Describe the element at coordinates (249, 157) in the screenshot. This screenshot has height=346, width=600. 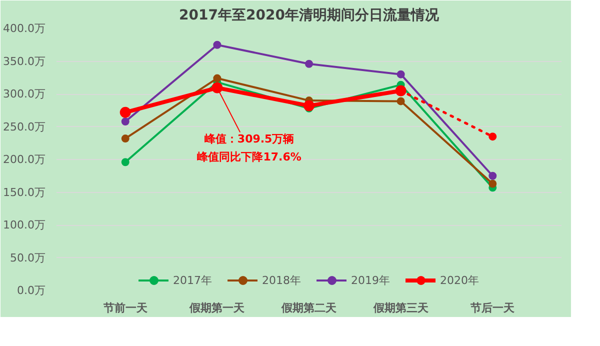
I see `annotation: 峰值同比下降17.6%` at that location.